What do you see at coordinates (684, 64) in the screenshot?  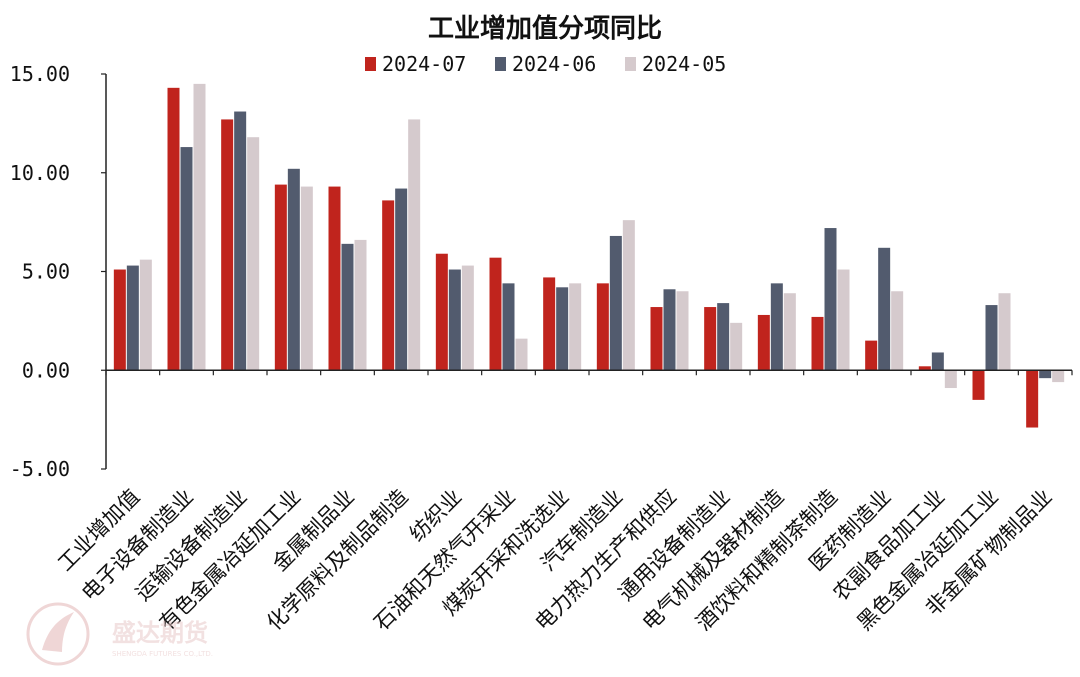 I see `legend-label: 2024-05` at bounding box center [684, 64].